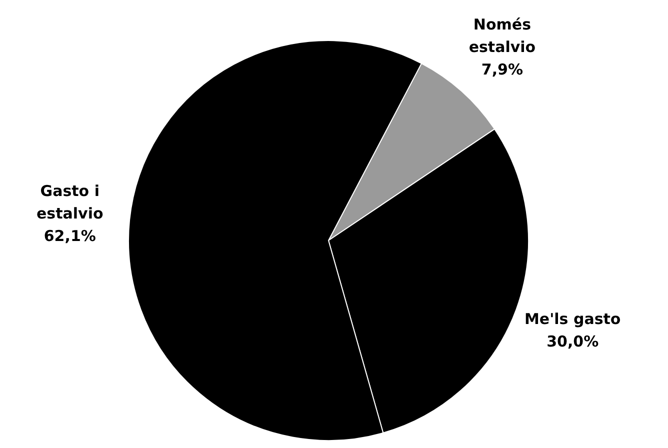 Image resolution: width=668 pixels, height=448 pixels. I want to click on slice-label: Gasto i estalvio, so click(70, 202).